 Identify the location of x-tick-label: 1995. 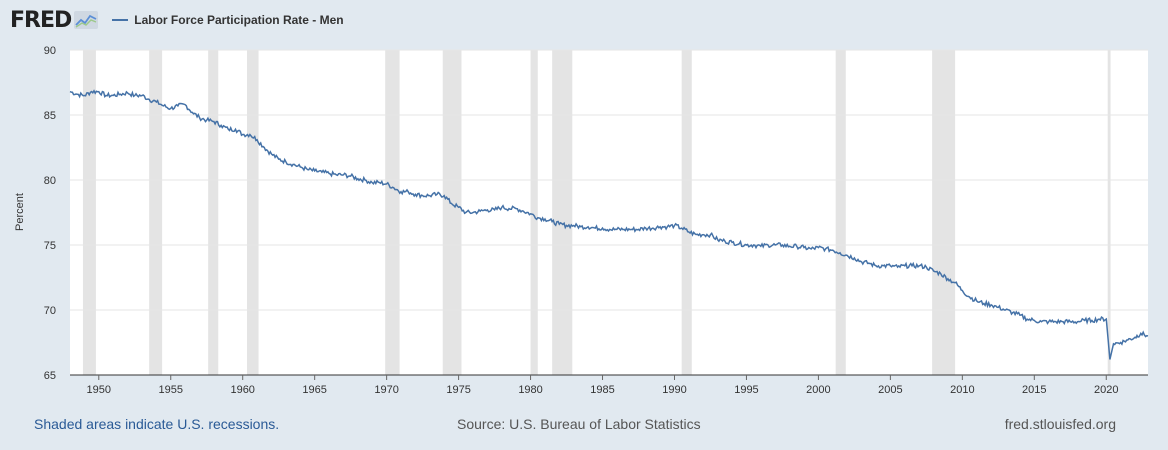
(746, 390).